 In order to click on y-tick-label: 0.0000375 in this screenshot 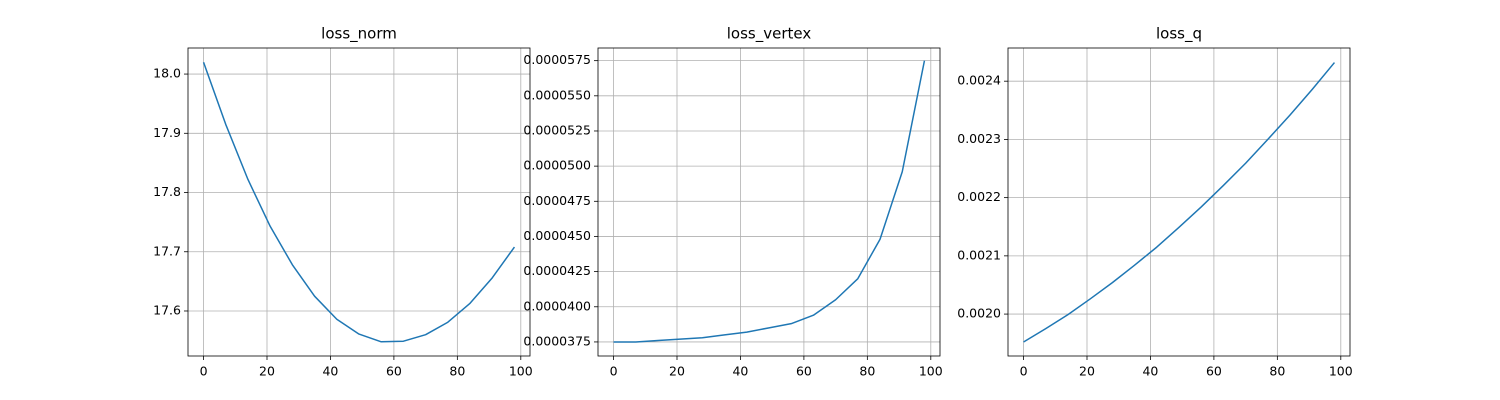, I will do `click(557, 340)`.